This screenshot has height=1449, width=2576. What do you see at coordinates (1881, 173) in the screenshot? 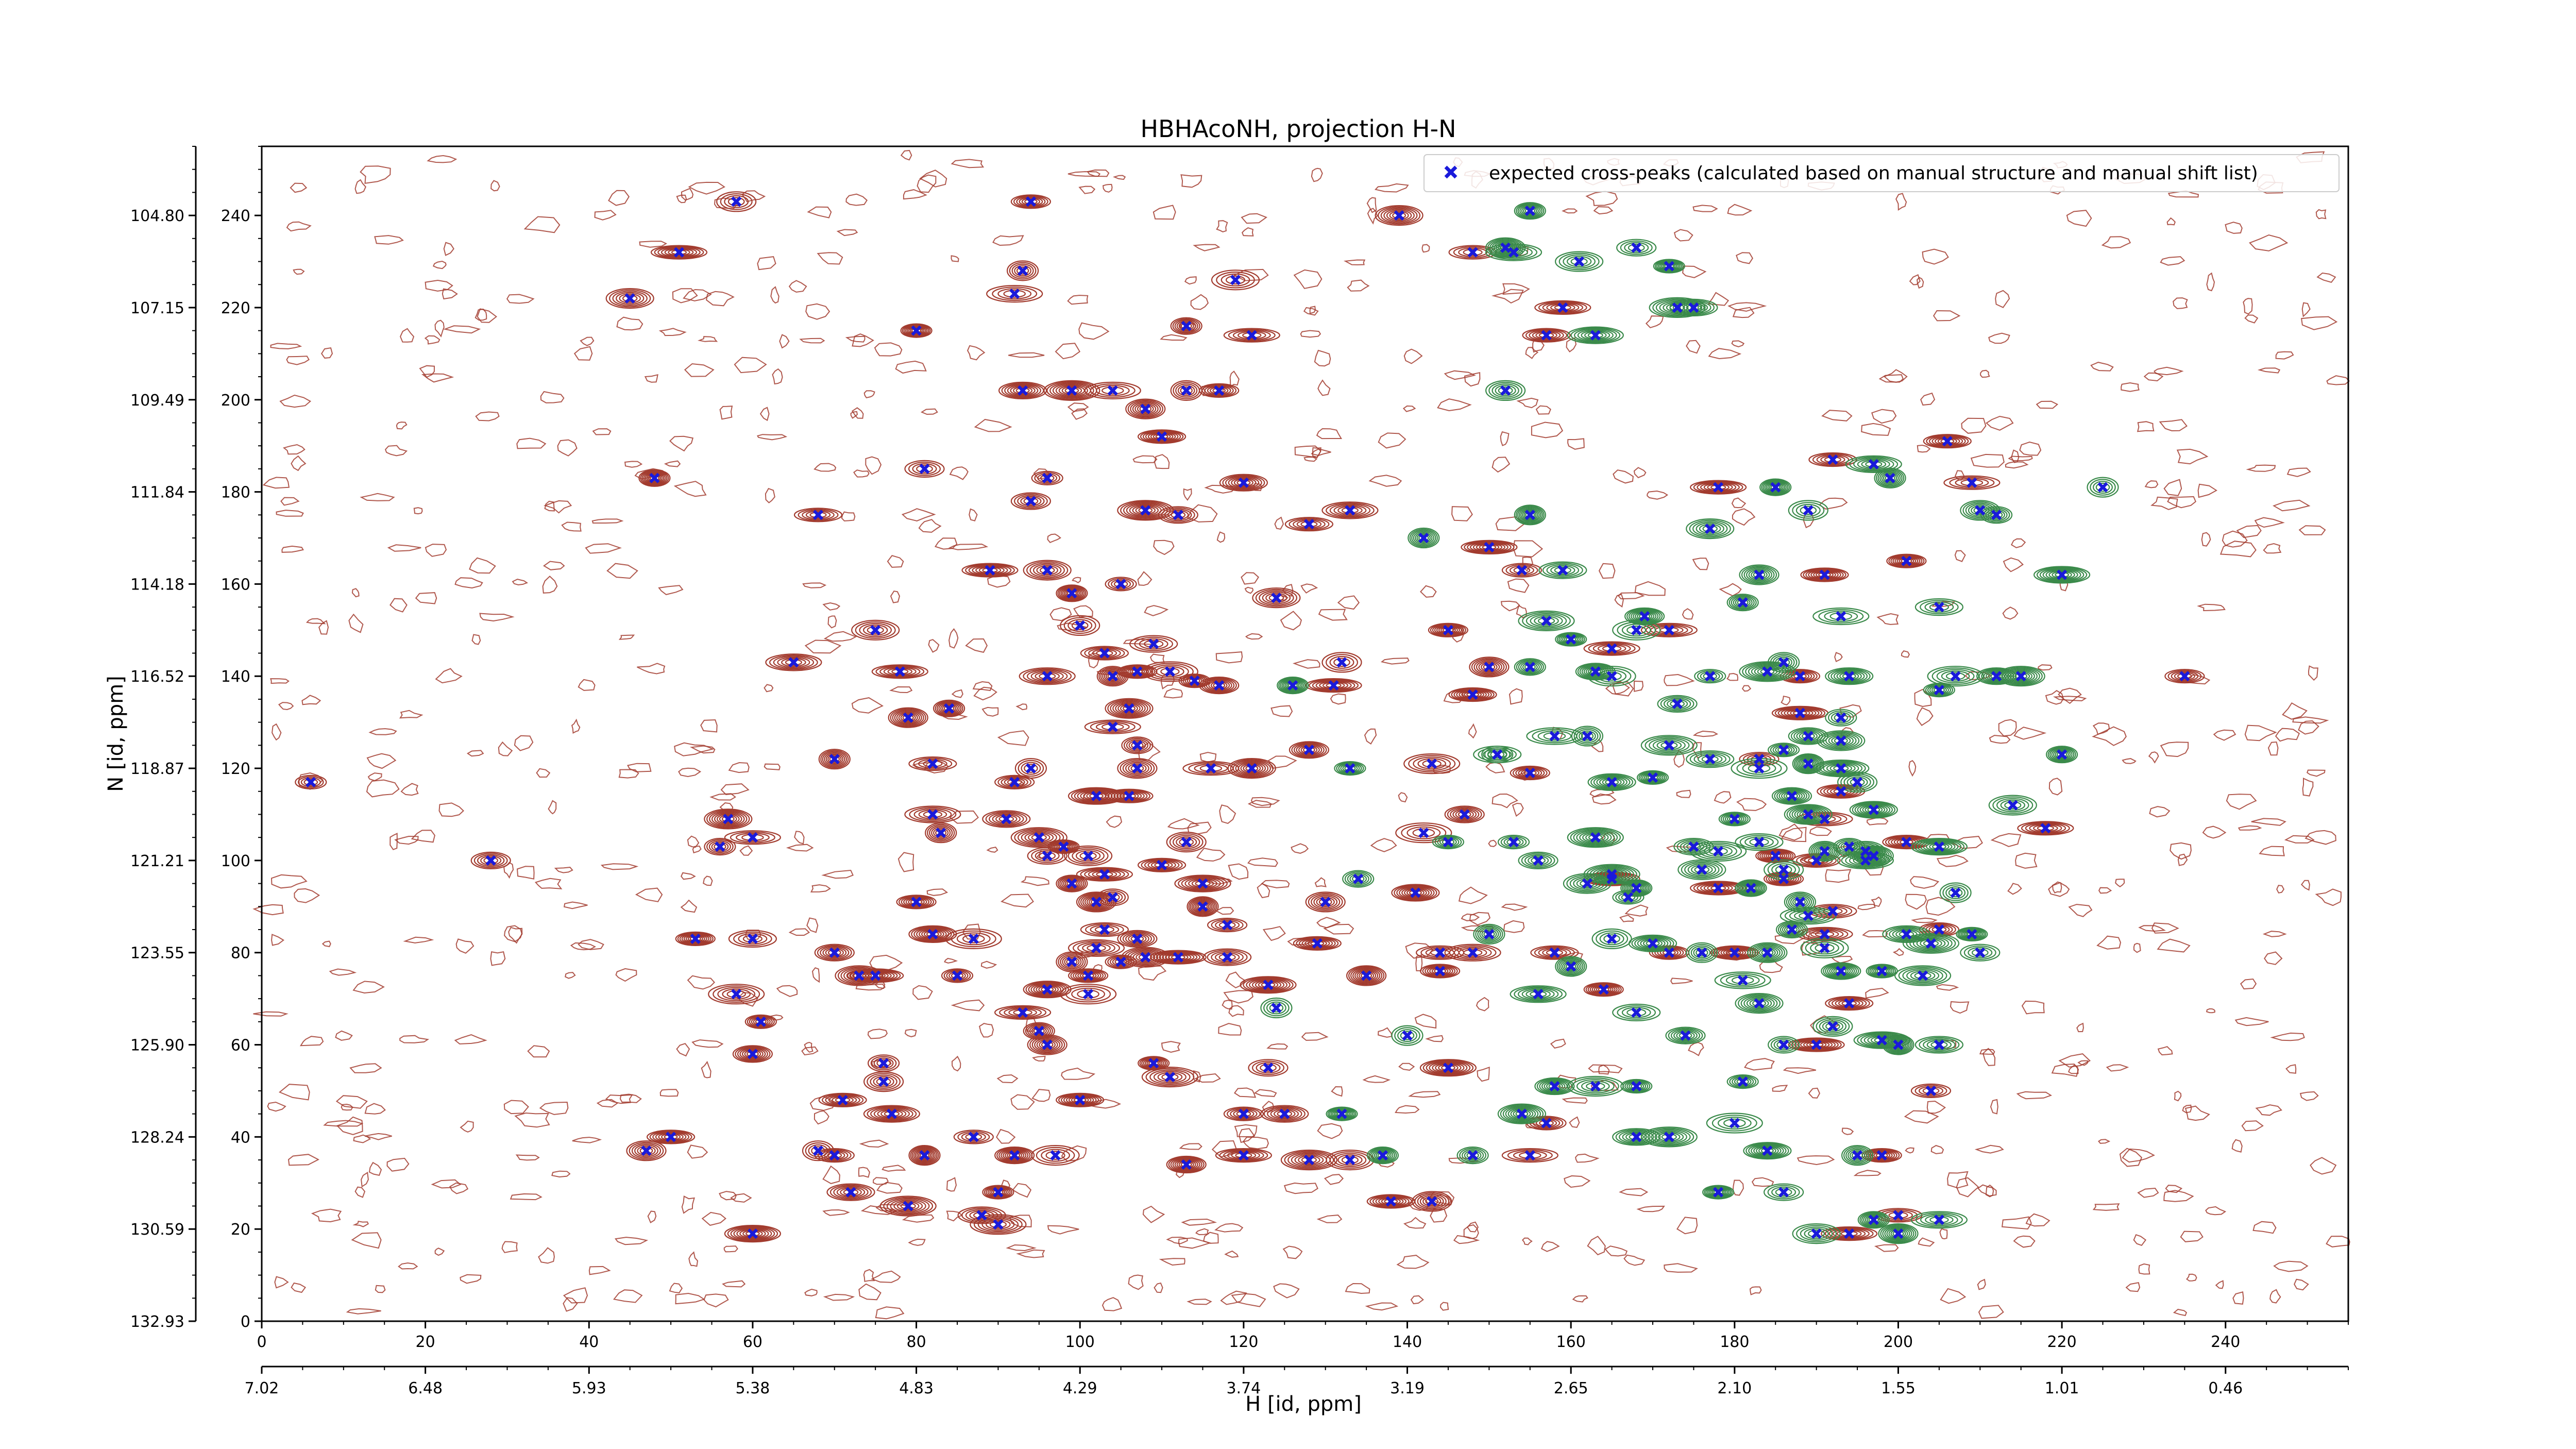
I see `legend-box` at bounding box center [1881, 173].